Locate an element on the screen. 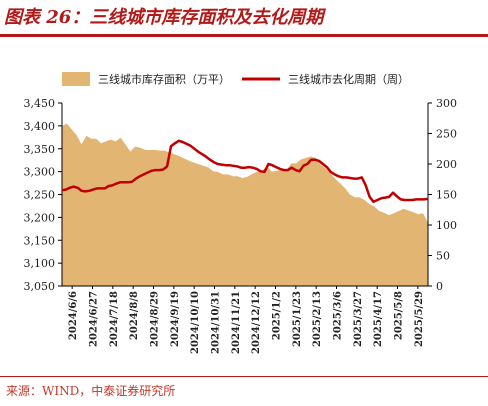  y-left-tick-label: 3,300 is located at coordinates (40, 172).